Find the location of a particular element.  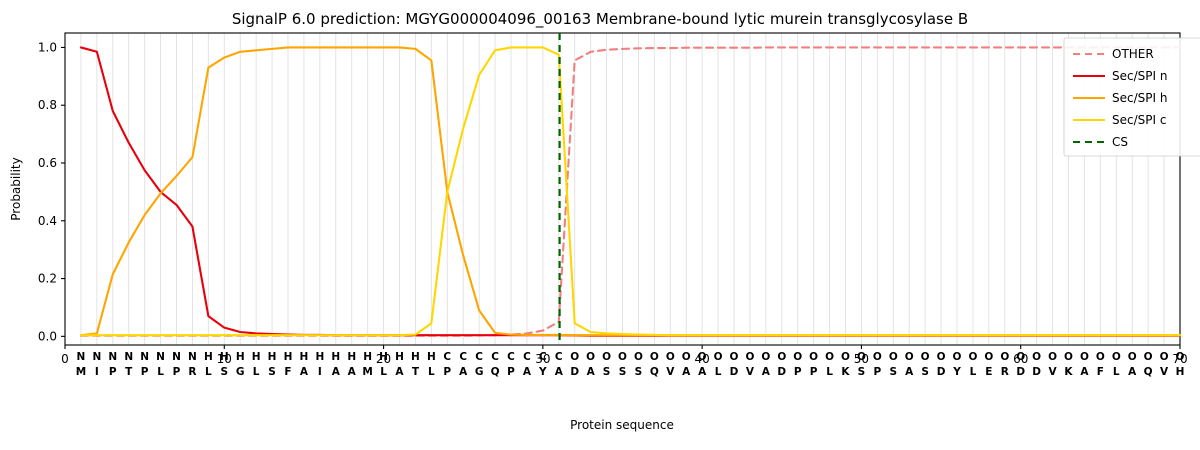

legend-label-sec-spi-c: Sec/SPI c is located at coordinates (1139, 120).